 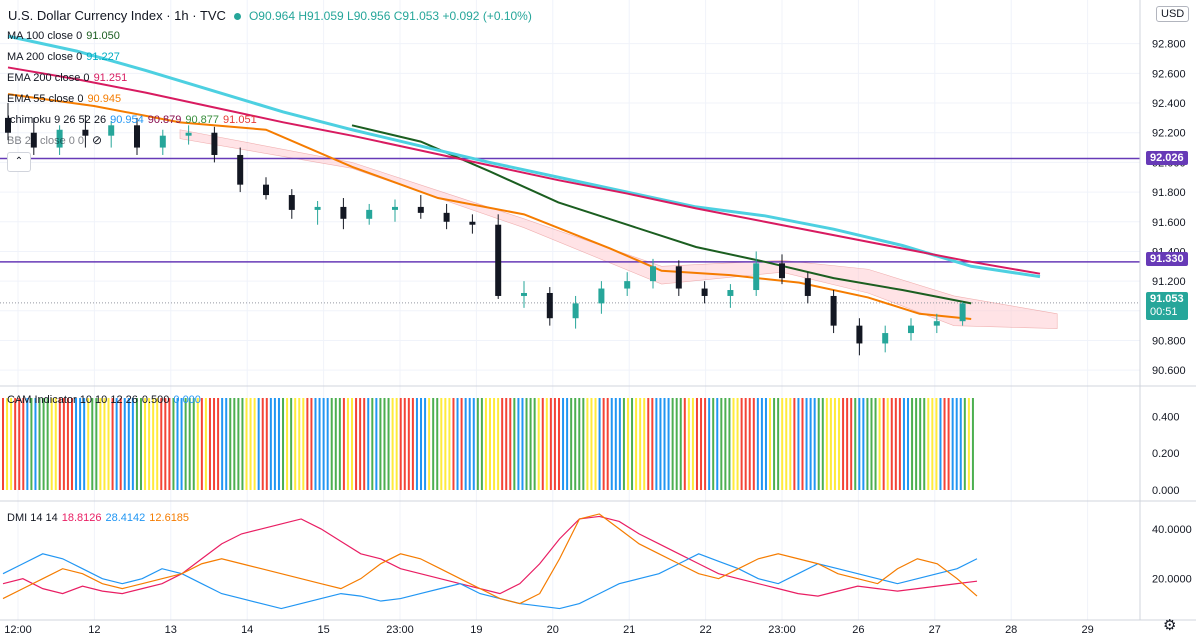 I want to click on y-tick-label: 92.200, so click(x=1169, y=134).